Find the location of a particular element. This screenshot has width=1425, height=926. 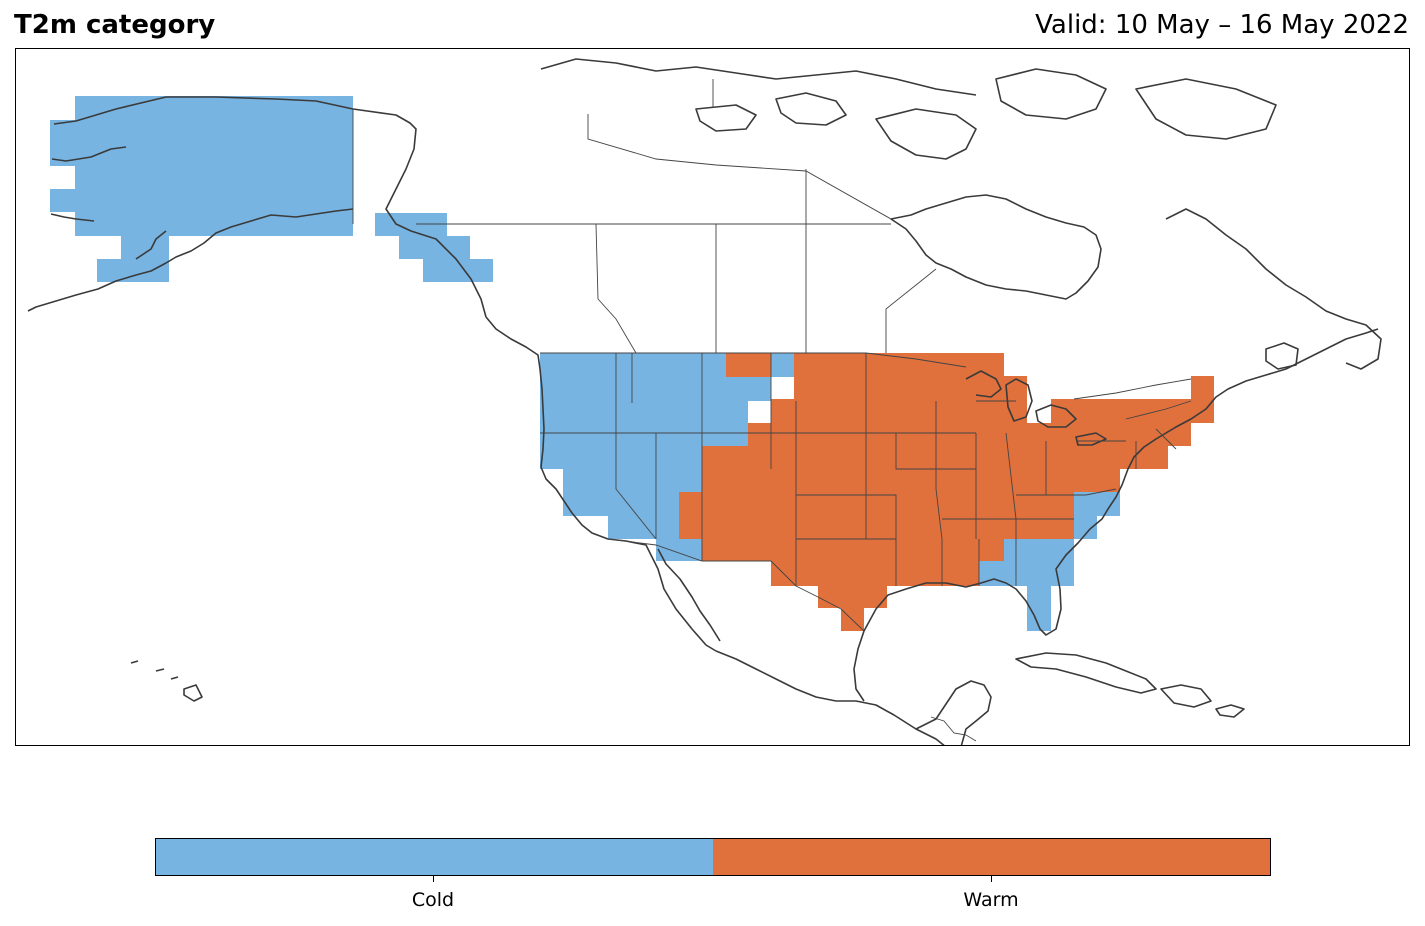

coast-yucatan is located at coordinates (953, 712).